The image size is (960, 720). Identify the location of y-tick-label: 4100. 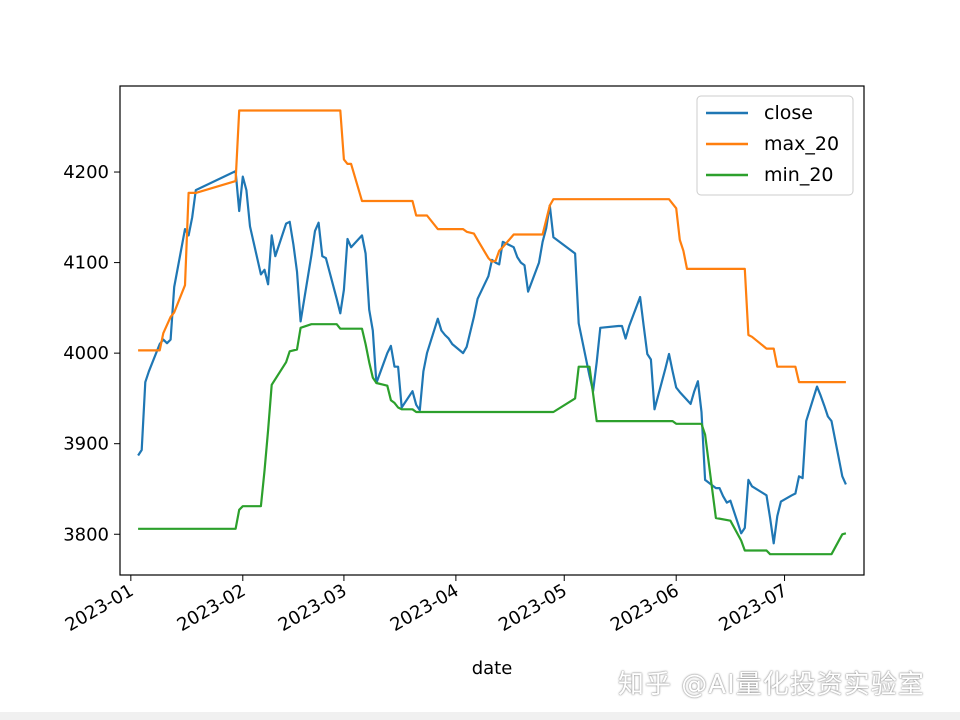
(86, 263).